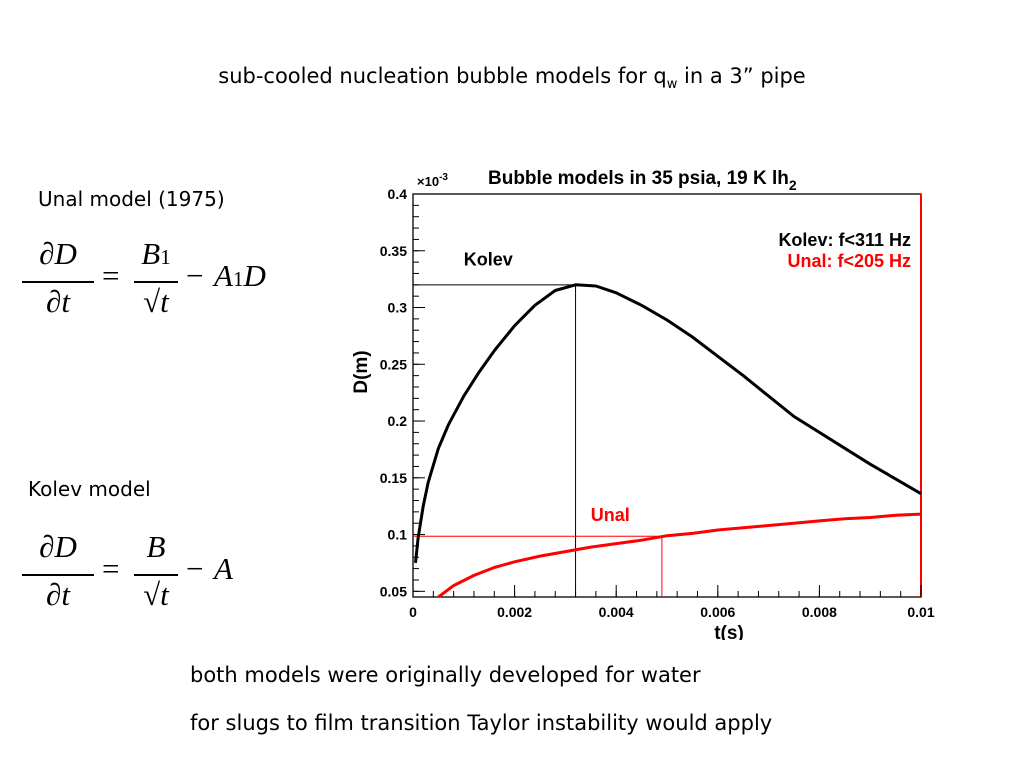 Image resolution: width=1024 pixels, height=768 pixels. I want to click on y-tick-label: 0.2, so click(398, 421).